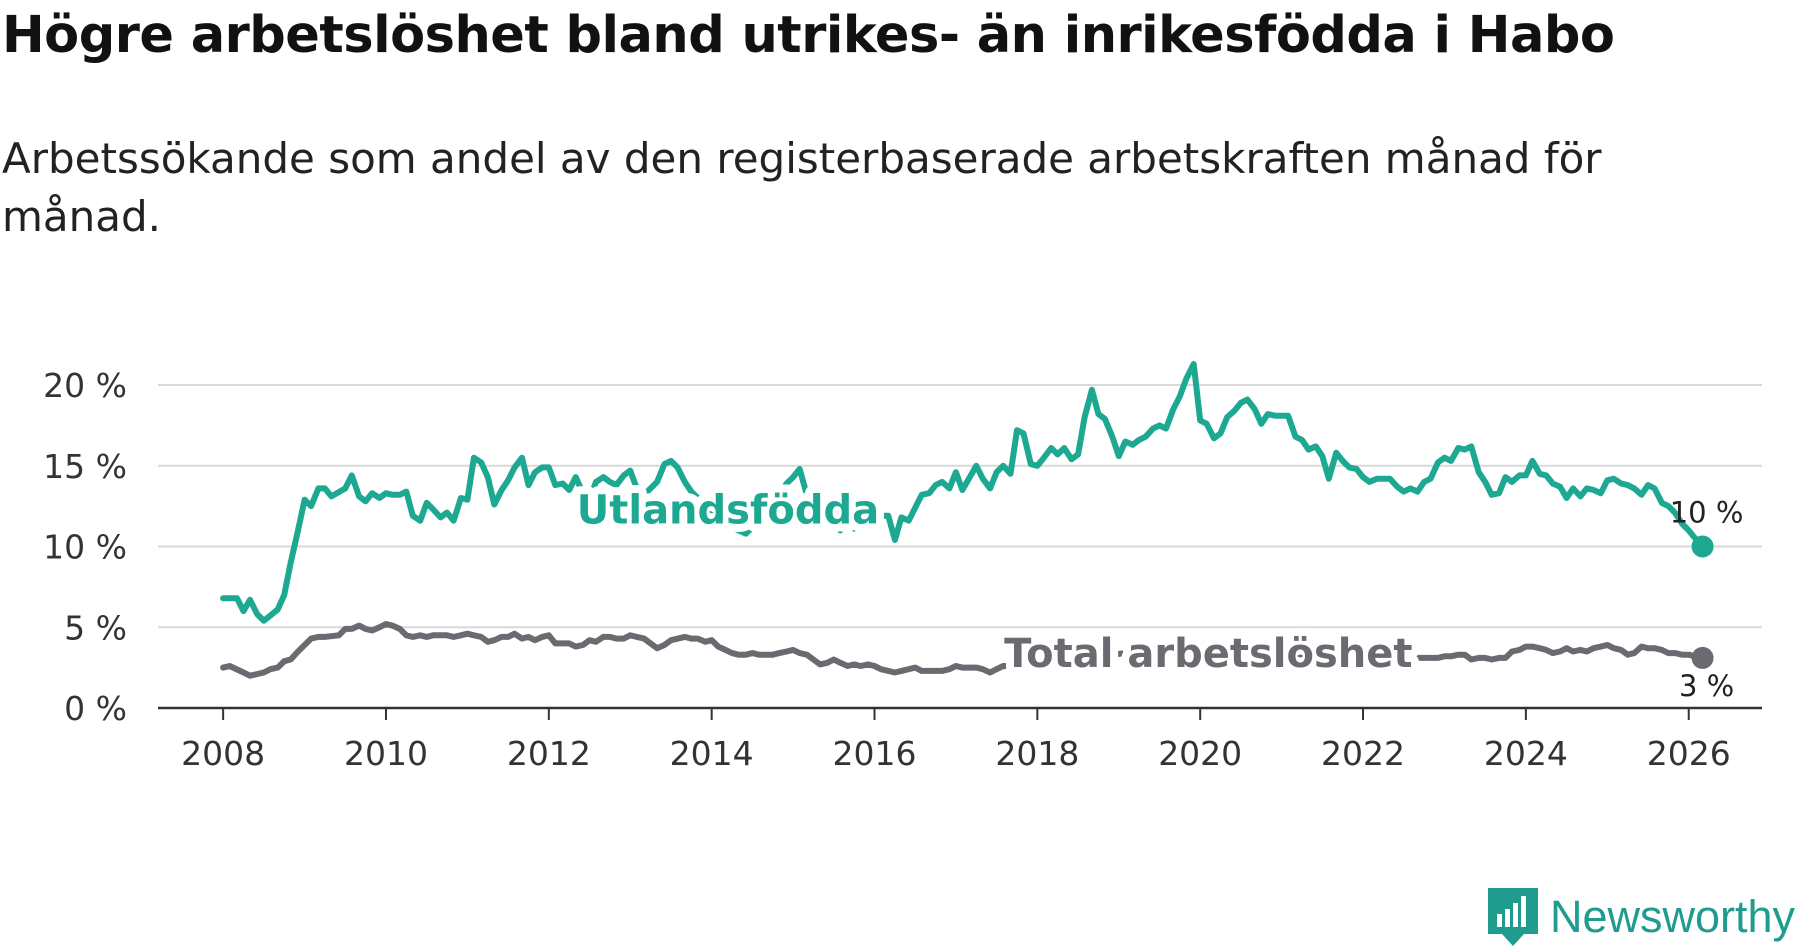 The width and height of the screenshot is (1800, 948). What do you see at coordinates (1707, 513) in the screenshot?
I see `series-end-label: 10 %` at bounding box center [1707, 513].